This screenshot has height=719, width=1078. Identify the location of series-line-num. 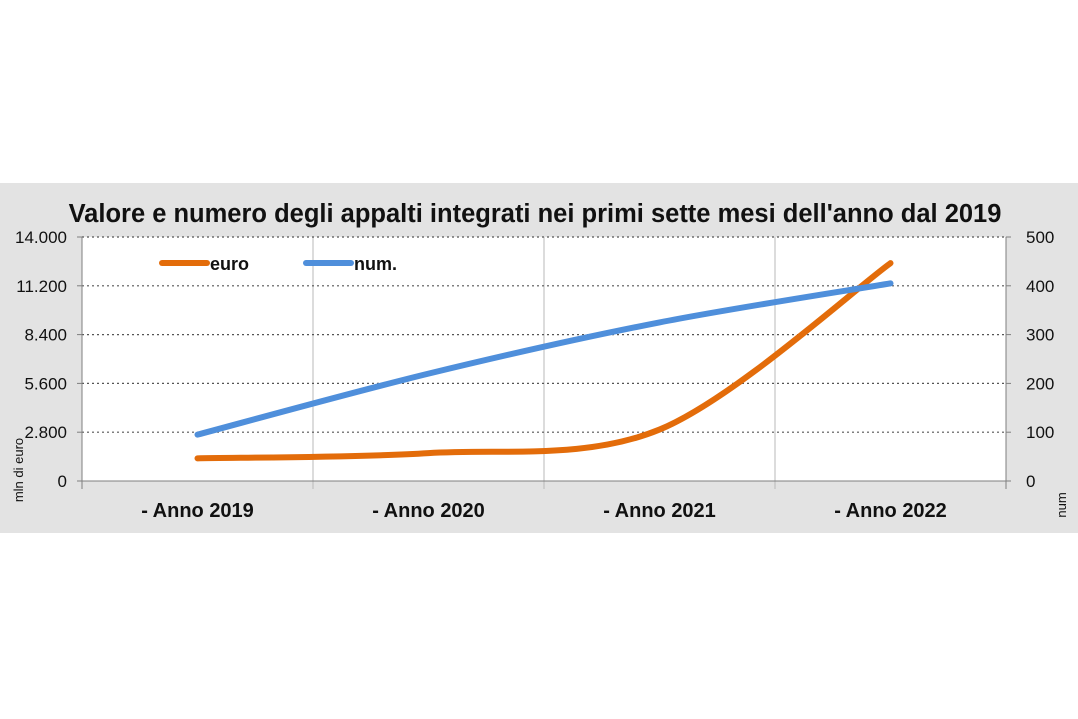
(544, 359).